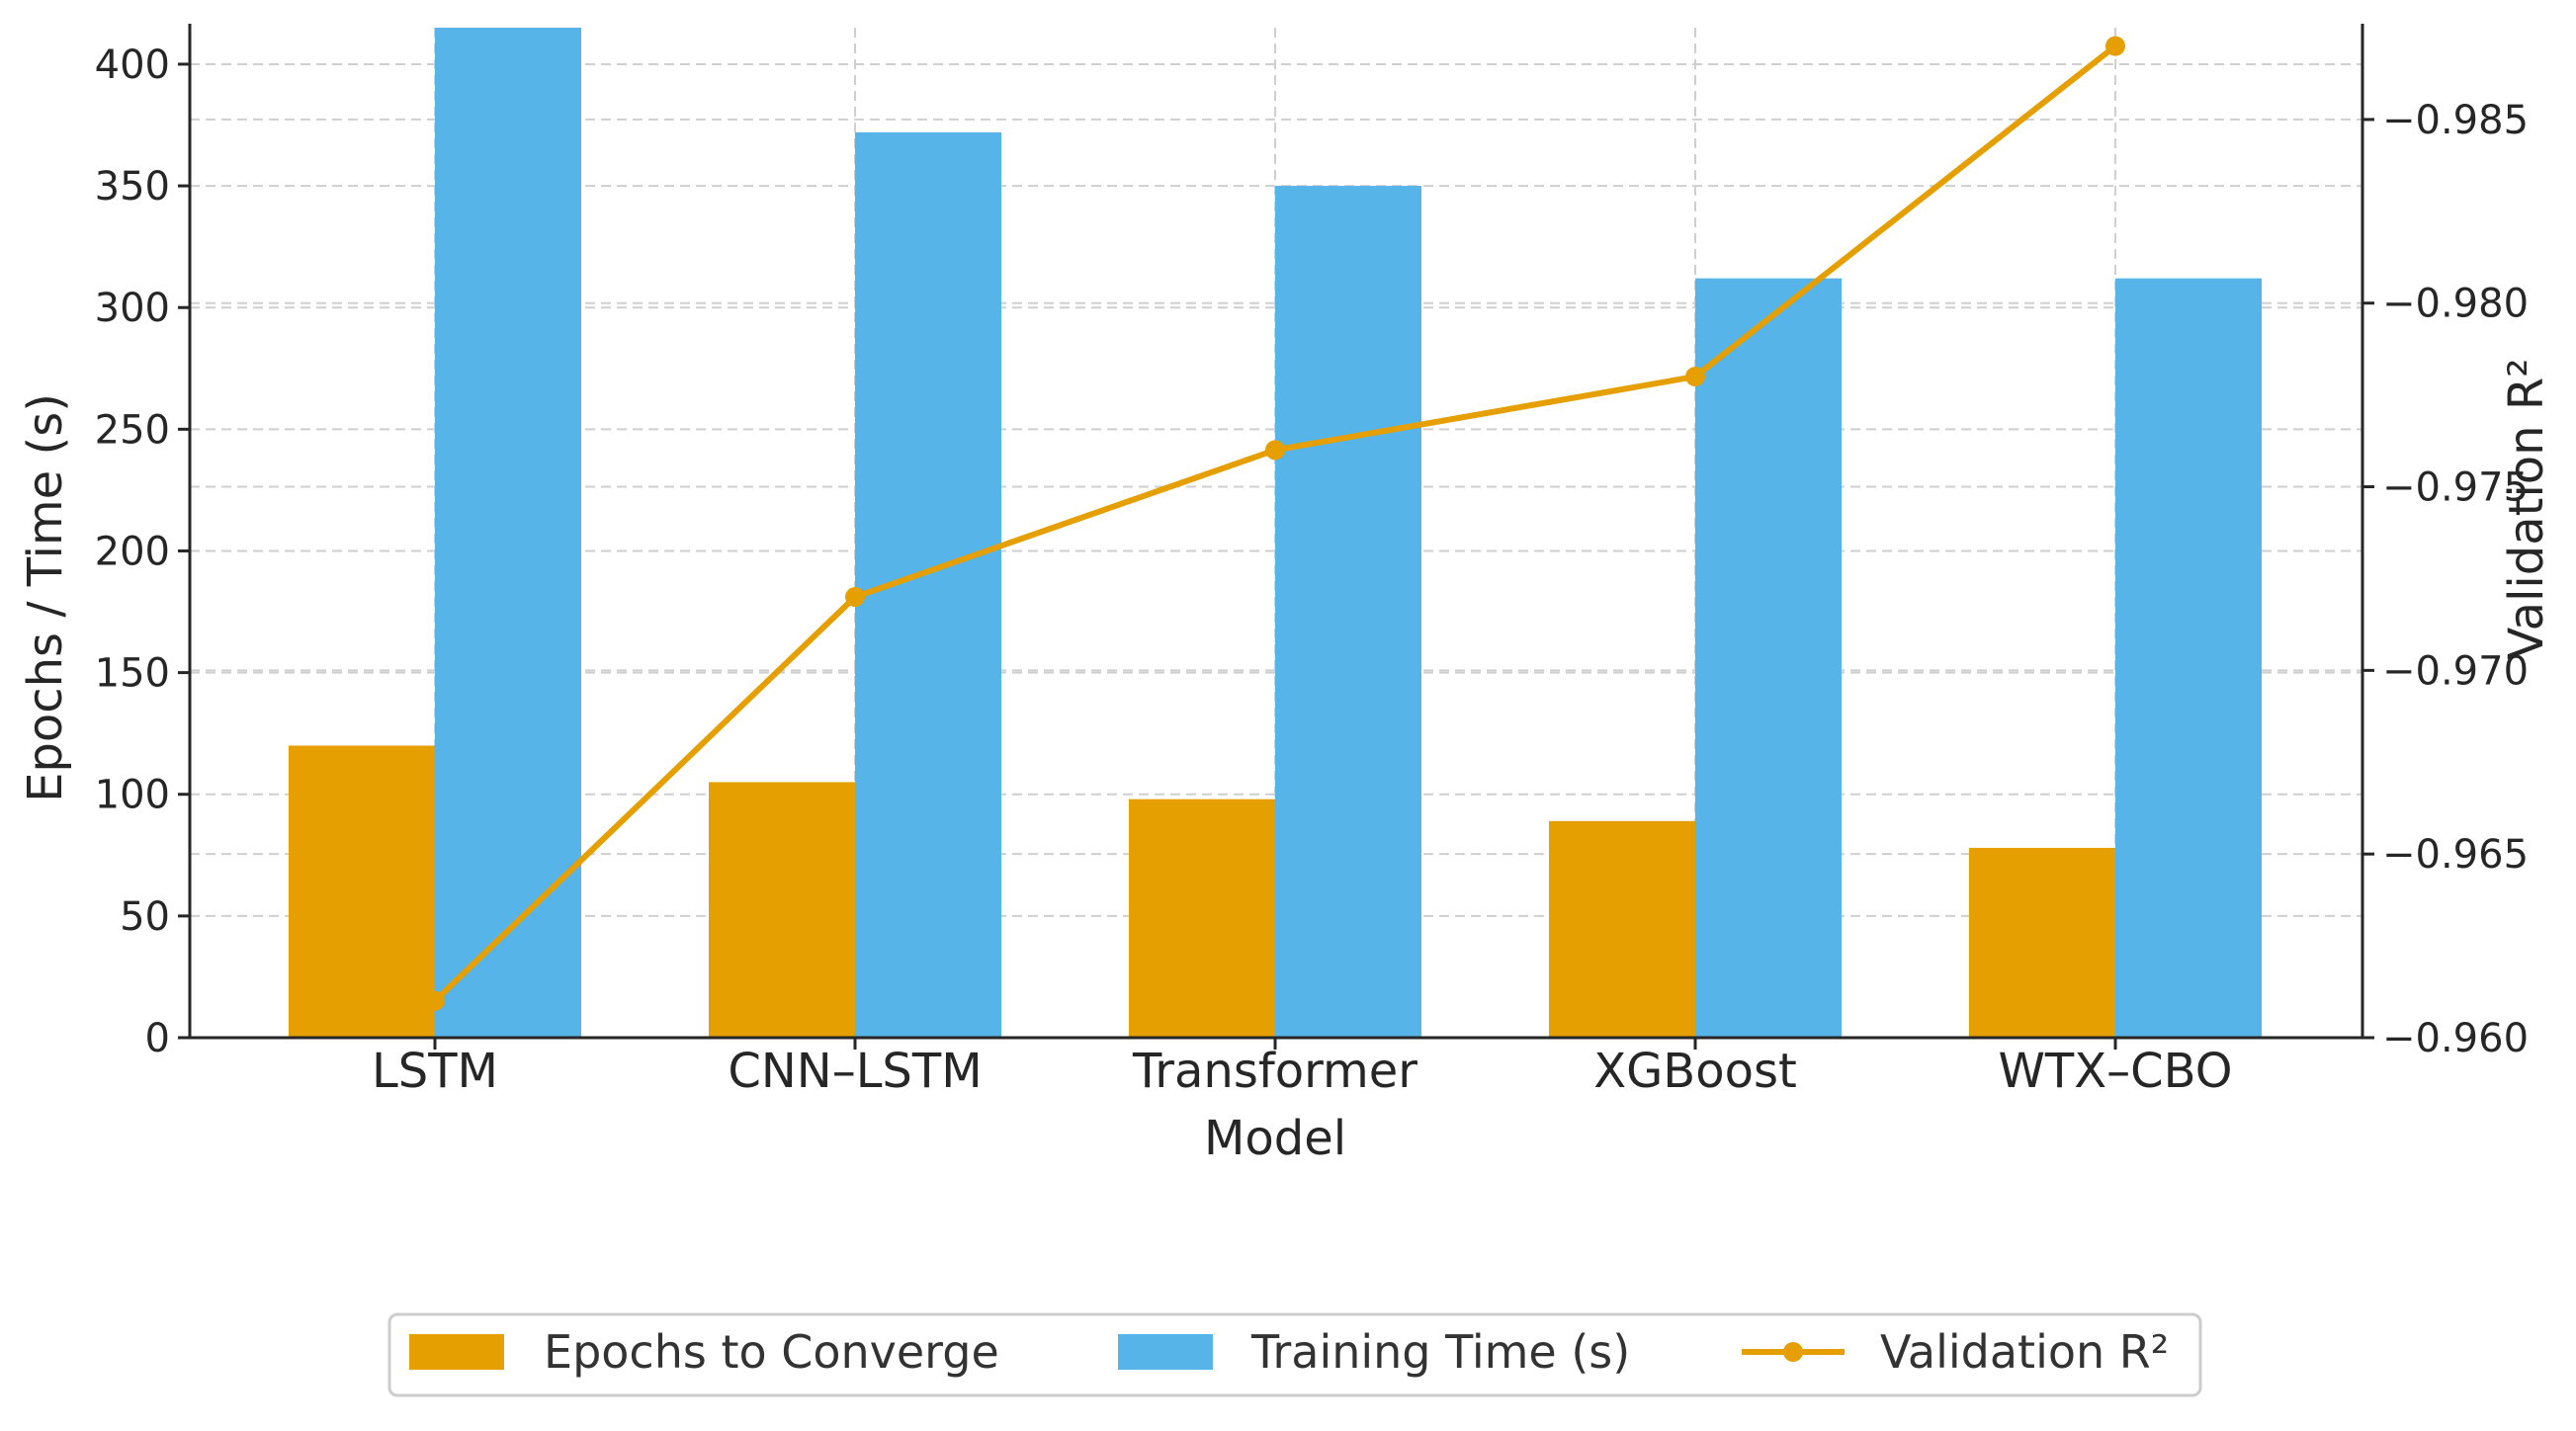 This screenshot has width=2576, height=1431. I want to click on bar-epochs-wtx-cbo, so click(2042, 942).